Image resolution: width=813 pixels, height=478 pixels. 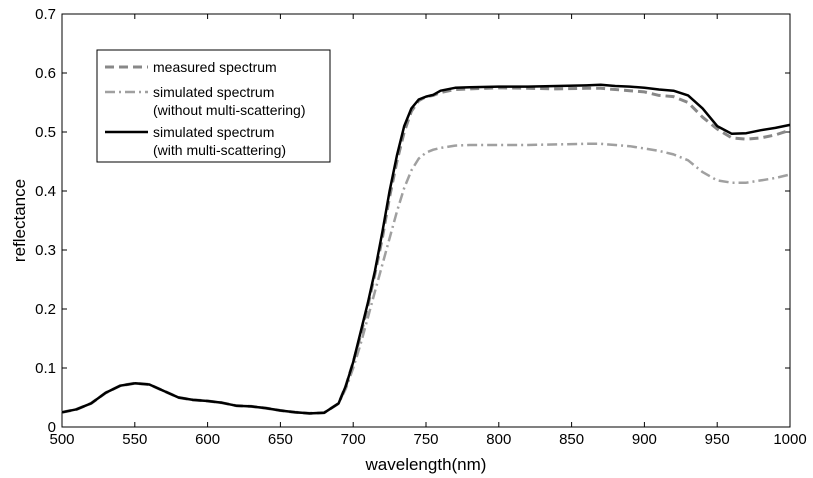 I want to click on y-tick-label: 0.7, so click(x=45, y=14).